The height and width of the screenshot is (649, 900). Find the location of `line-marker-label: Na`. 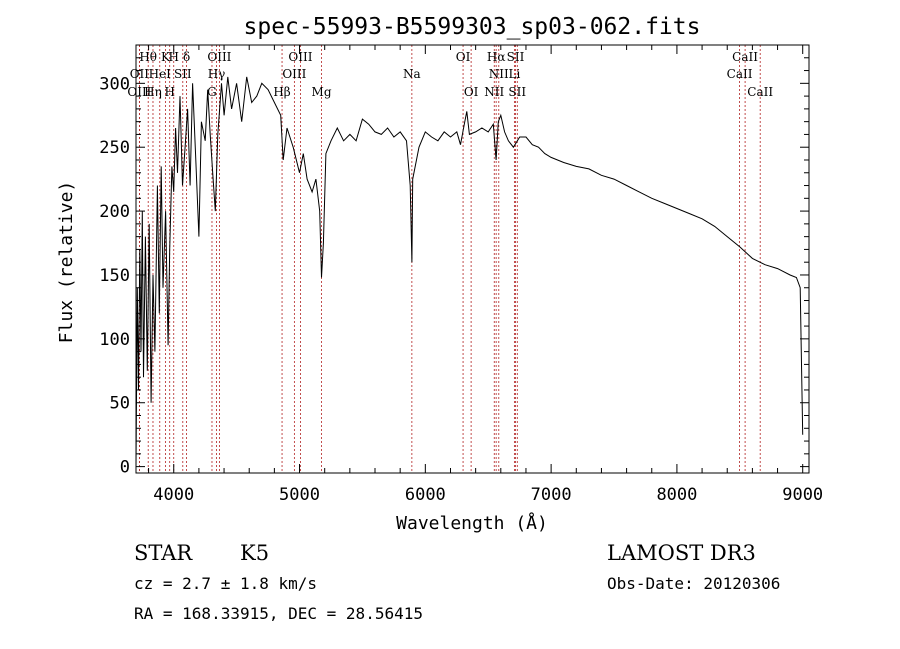

line-marker-label: Na is located at coordinates (412, 74).